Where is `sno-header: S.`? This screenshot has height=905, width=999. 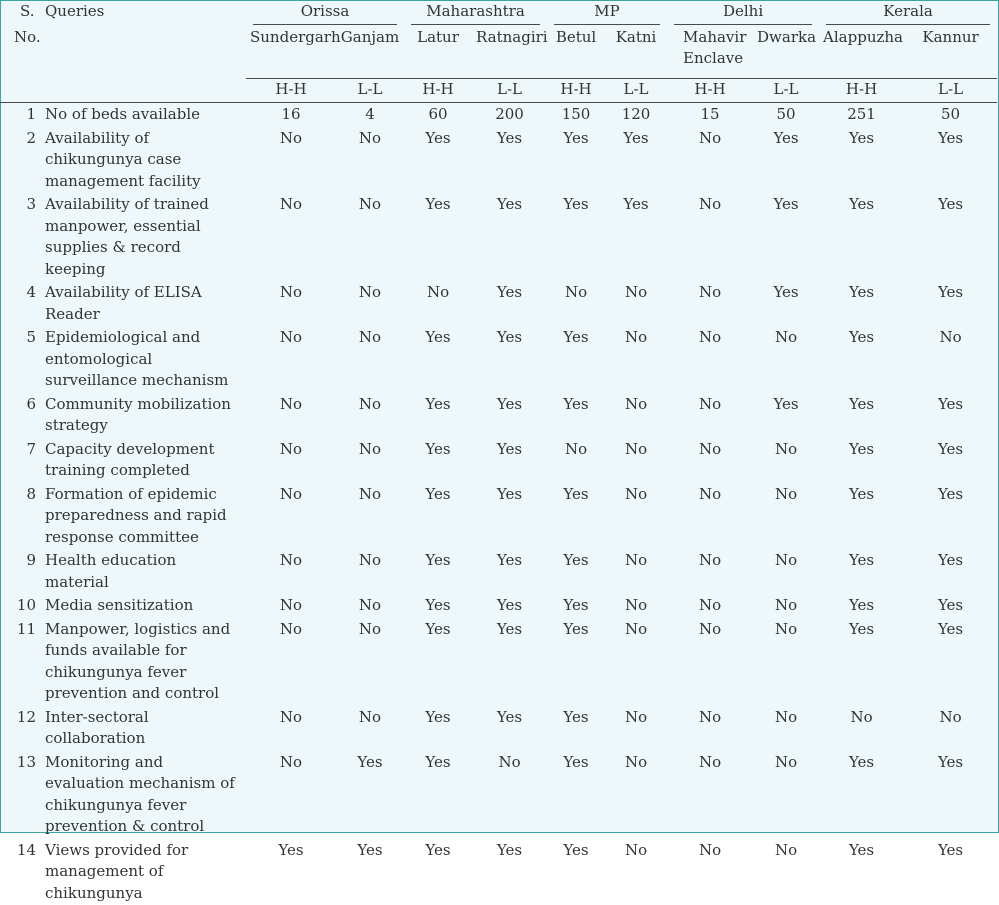 sno-header: S. is located at coordinates (21, 14).